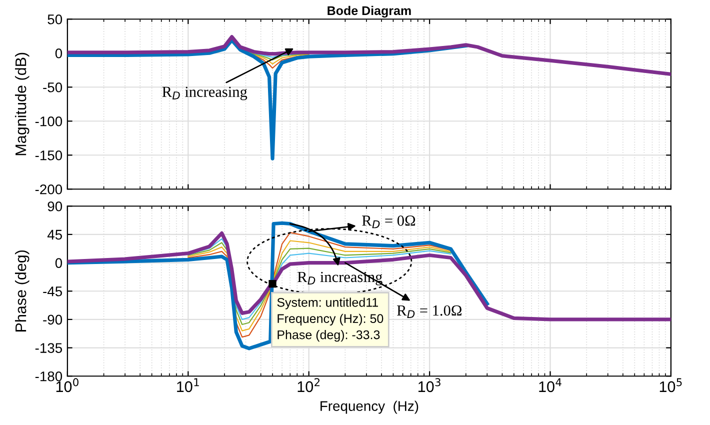  I want to click on annotation: System: untitled11 Frequency (Hz): 50 Phase (deg): -33.3, so click(330, 320).